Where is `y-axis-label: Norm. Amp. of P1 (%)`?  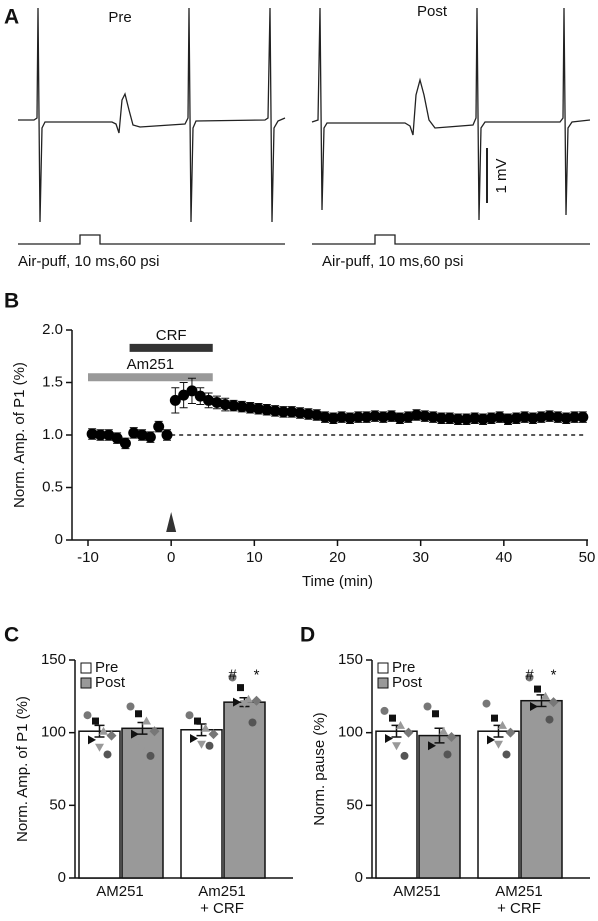 y-axis-label: Norm. Amp. of P1 (%) is located at coordinates (19, 435).